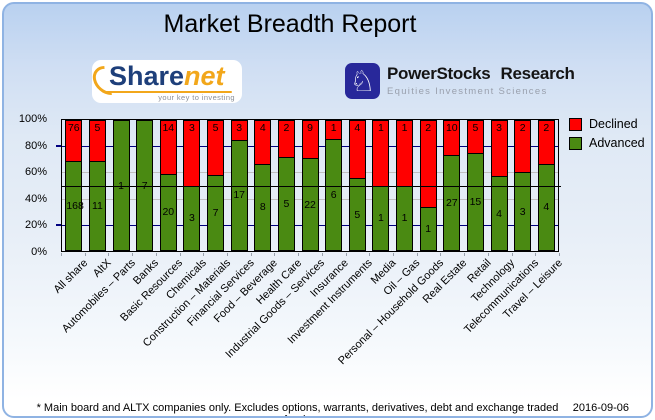 This screenshot has width=655, height=420. What do you see at coordinates (445, 281) in the screenshot?
I see `x-label: Real Estate` at bounding box center [445, 281].